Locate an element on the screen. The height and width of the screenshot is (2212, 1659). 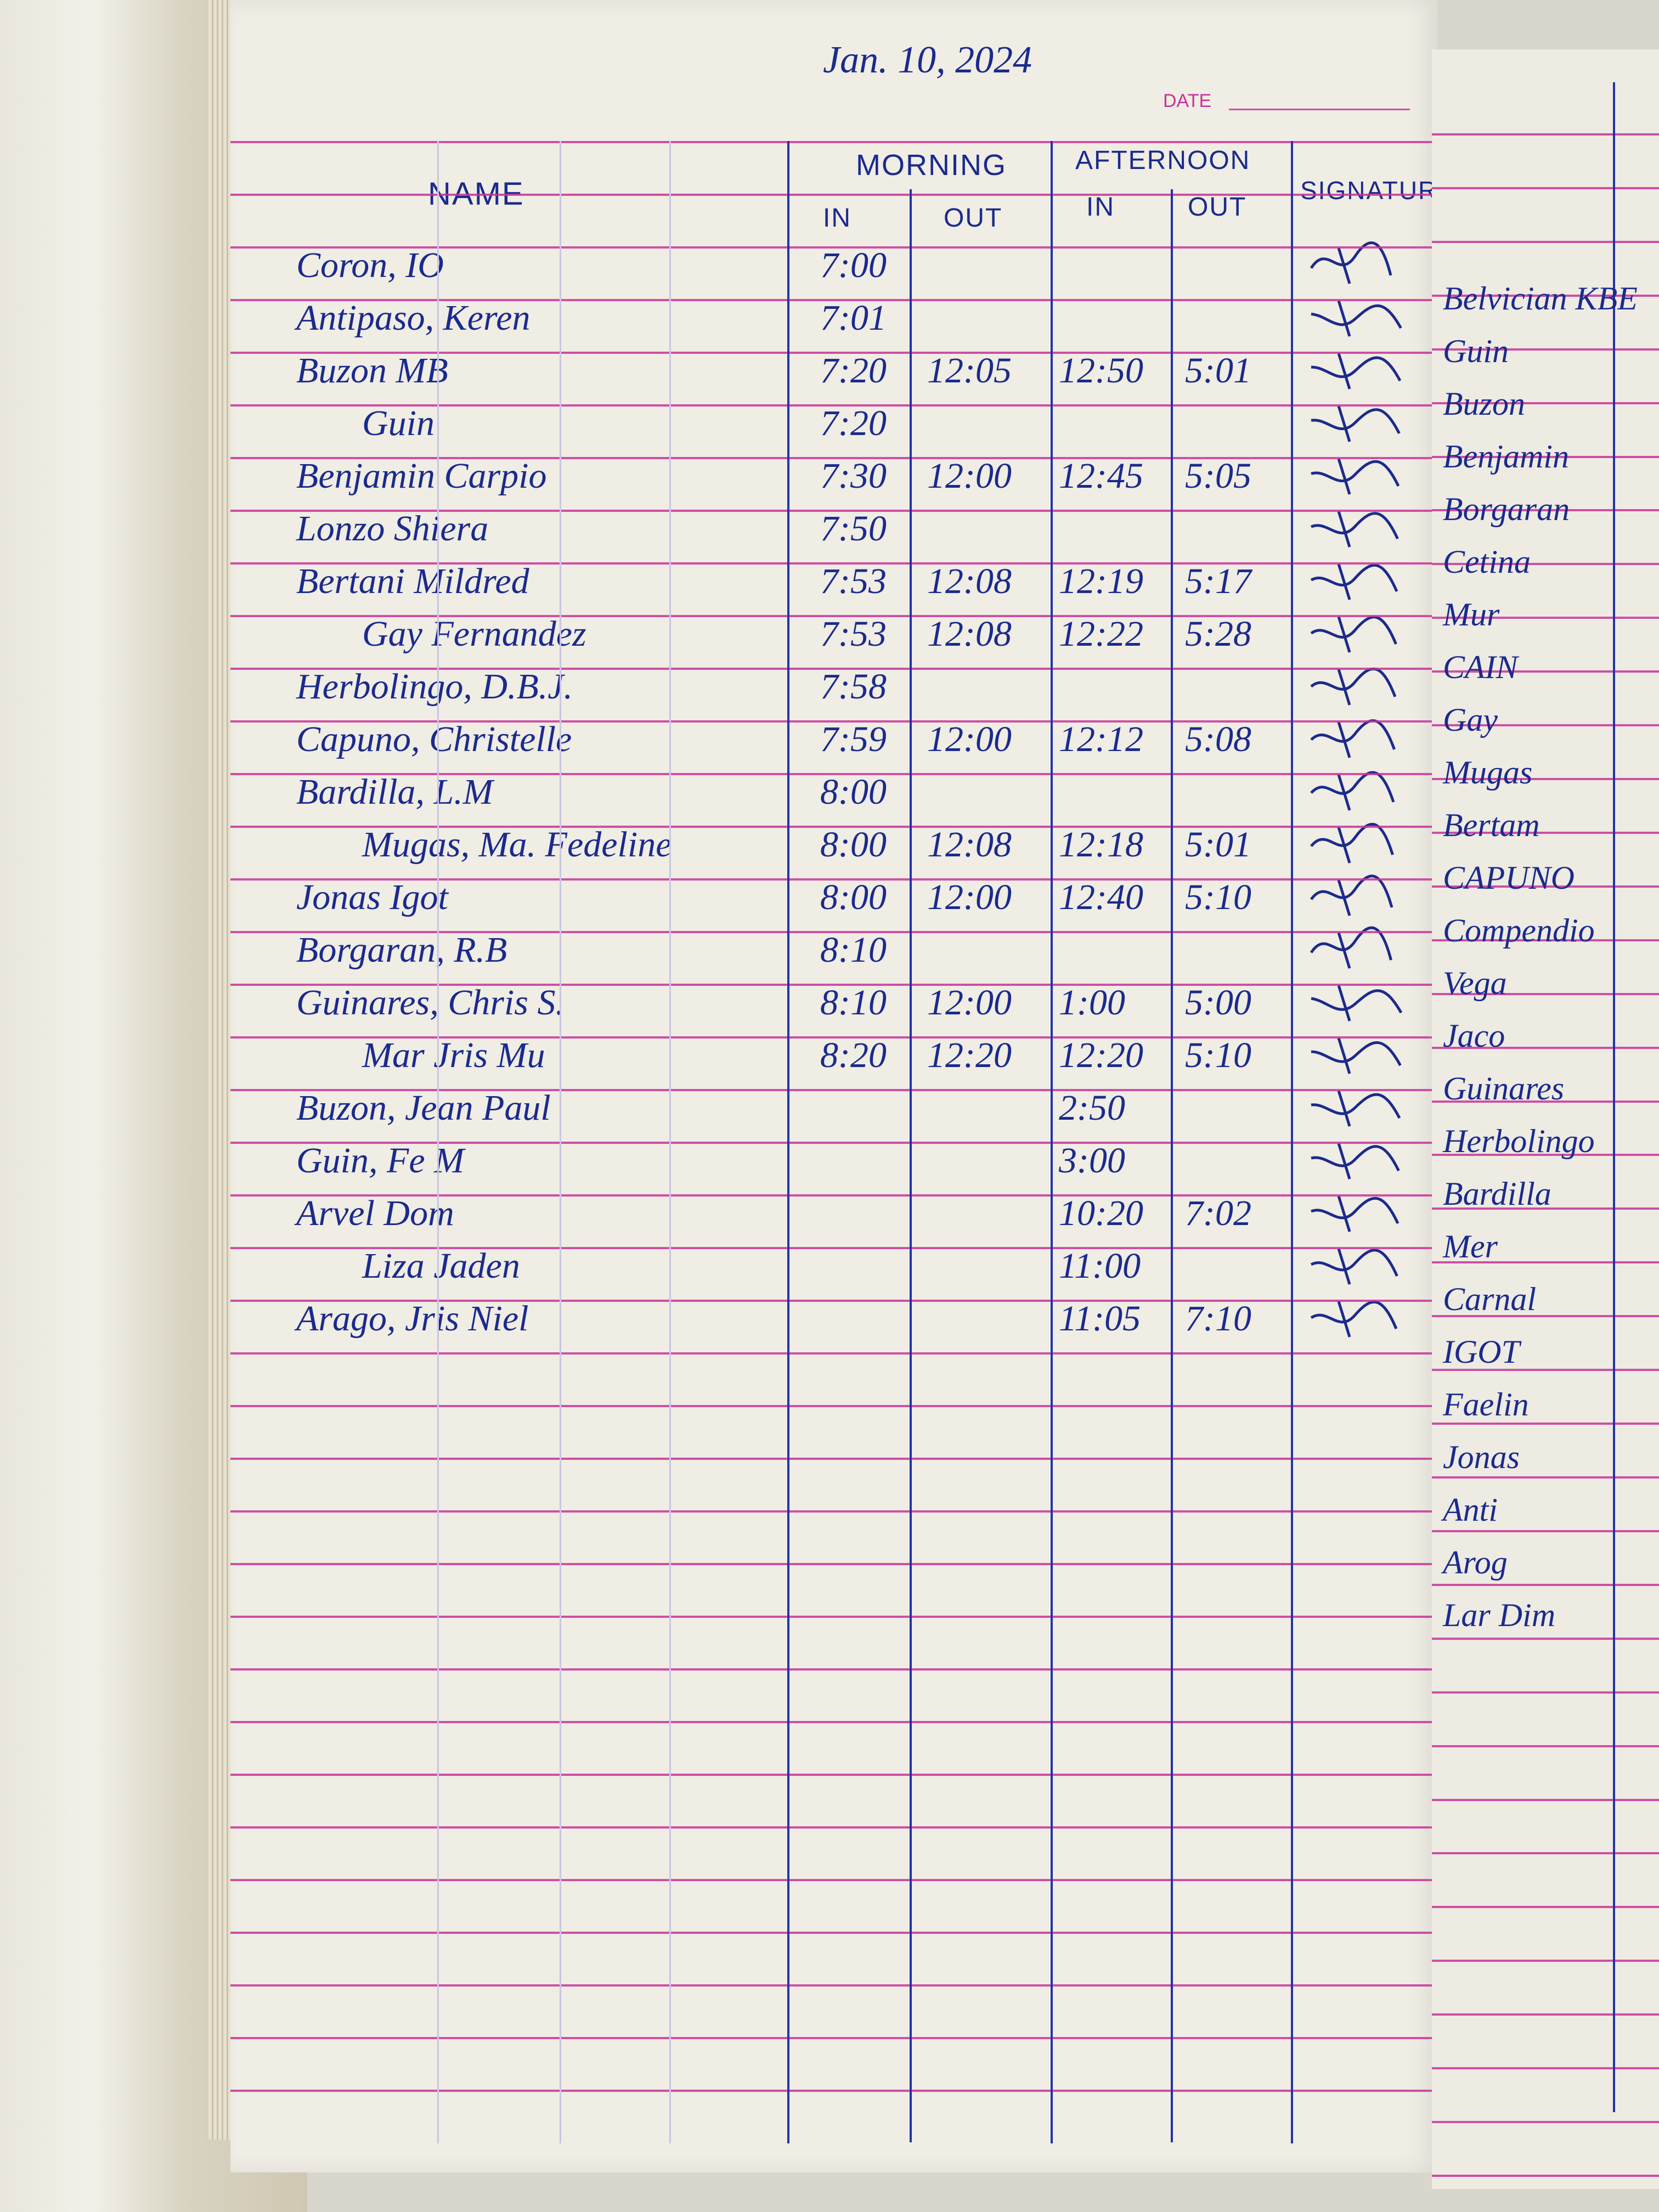
employee-name: Guin, Fe M is located at coordinates (380, 1161).